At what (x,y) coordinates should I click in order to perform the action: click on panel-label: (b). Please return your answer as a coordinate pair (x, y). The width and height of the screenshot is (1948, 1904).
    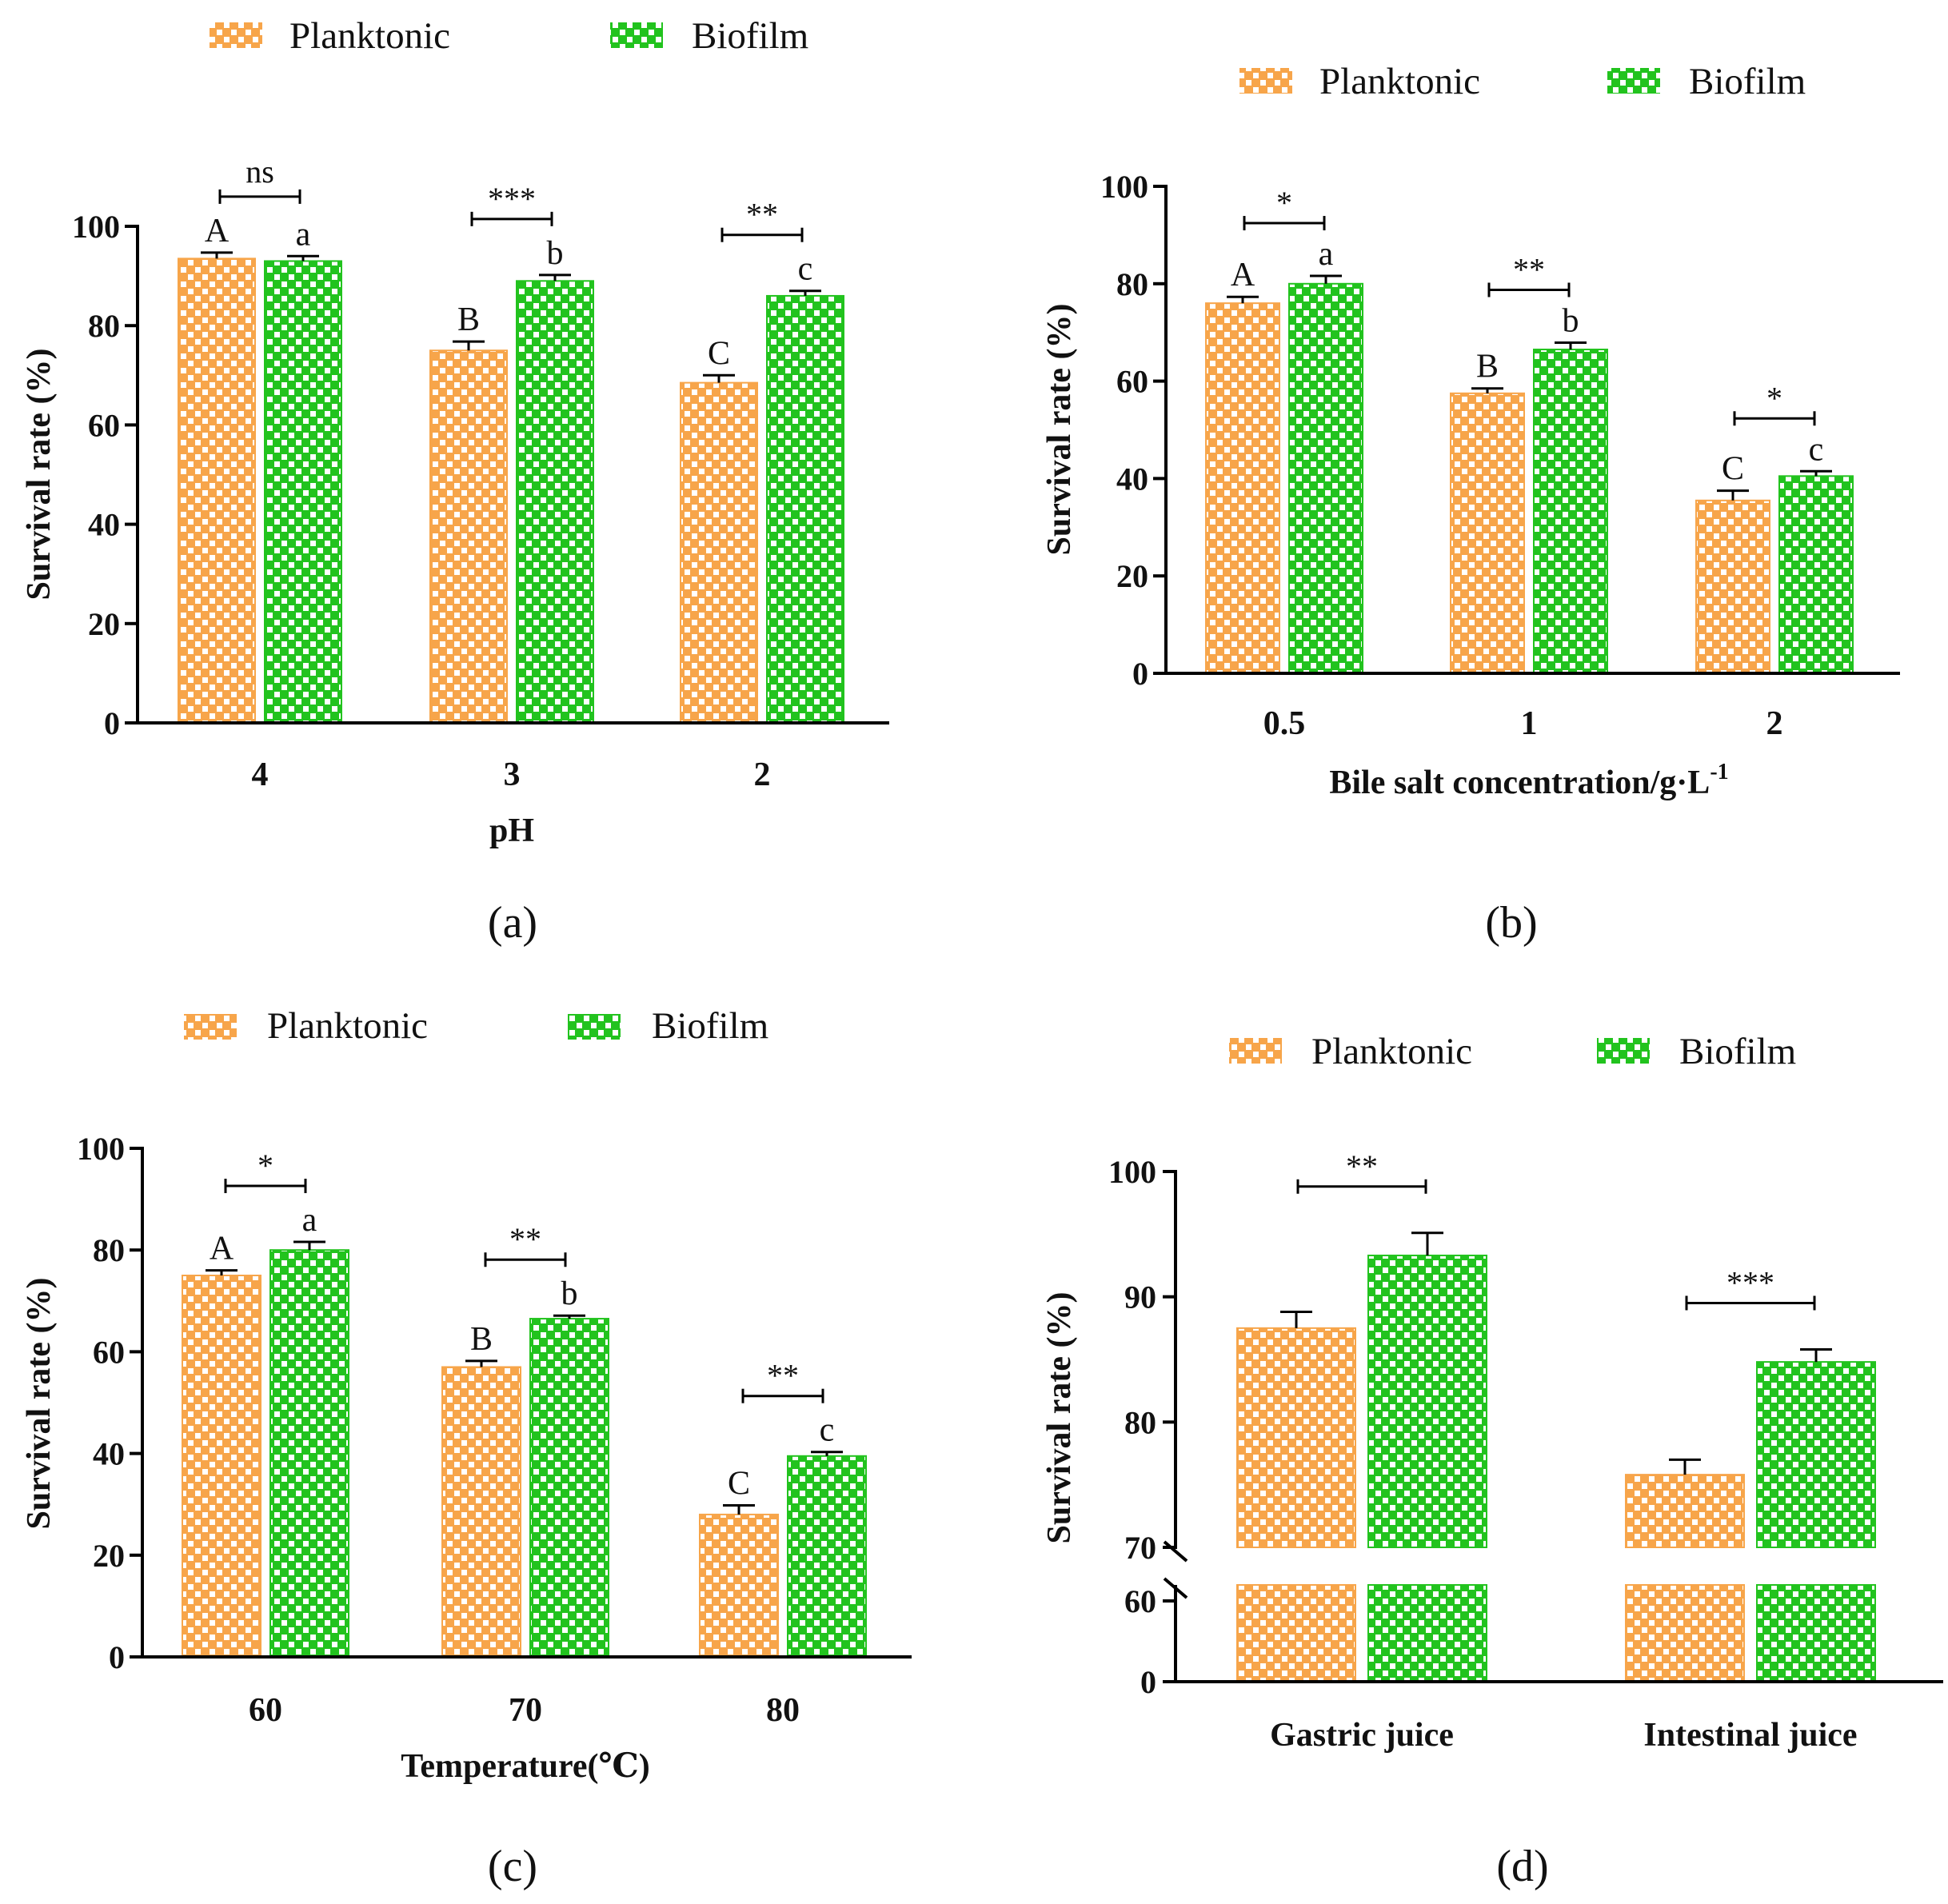
    Looking at the image, I should click on (1511, 923).